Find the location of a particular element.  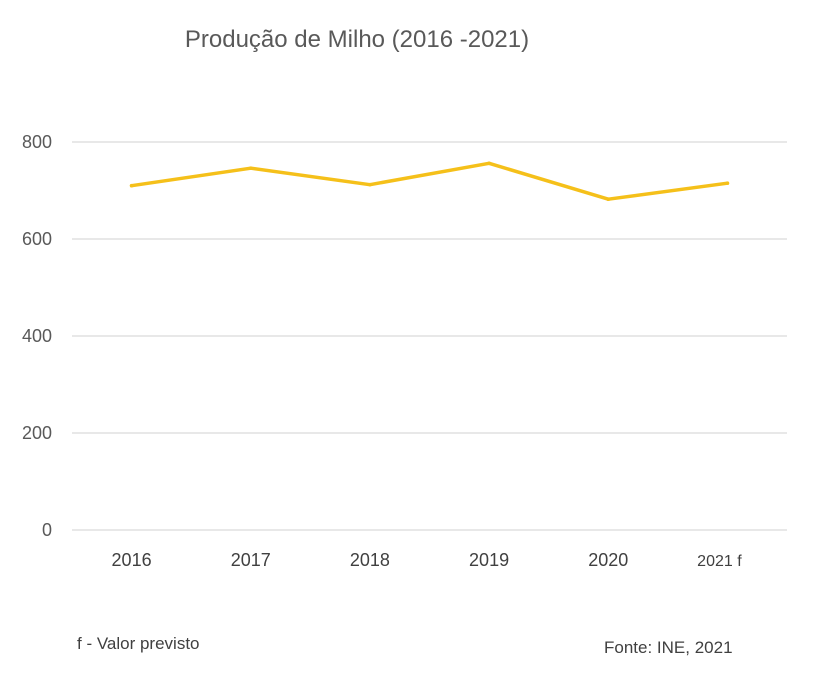

series-line is located at coordinates (429, 181).